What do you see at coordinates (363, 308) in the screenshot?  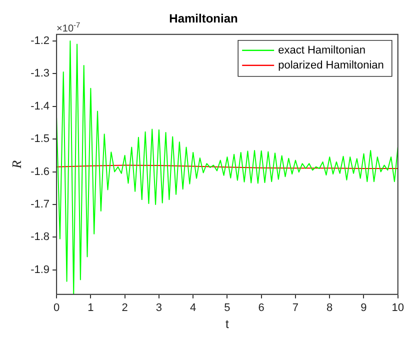 I see `x-tick-label: 9` at bounding box center [363, 308].